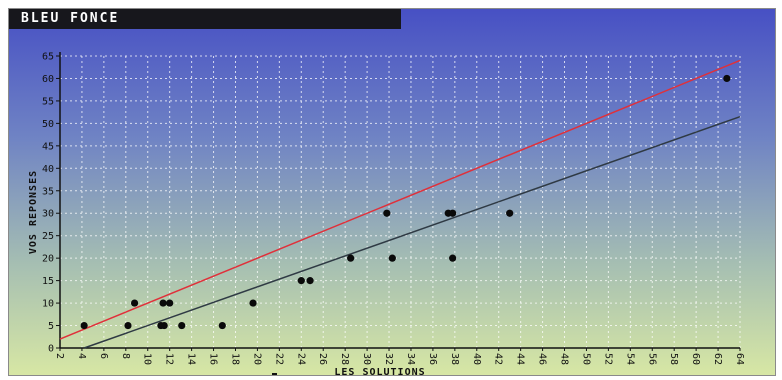 This screenshot has width=782, height=380. What do you see at coordinates (48, 191) in the screenshot?
I see `y-tick-label: 35` at bounding box center [48, 191].